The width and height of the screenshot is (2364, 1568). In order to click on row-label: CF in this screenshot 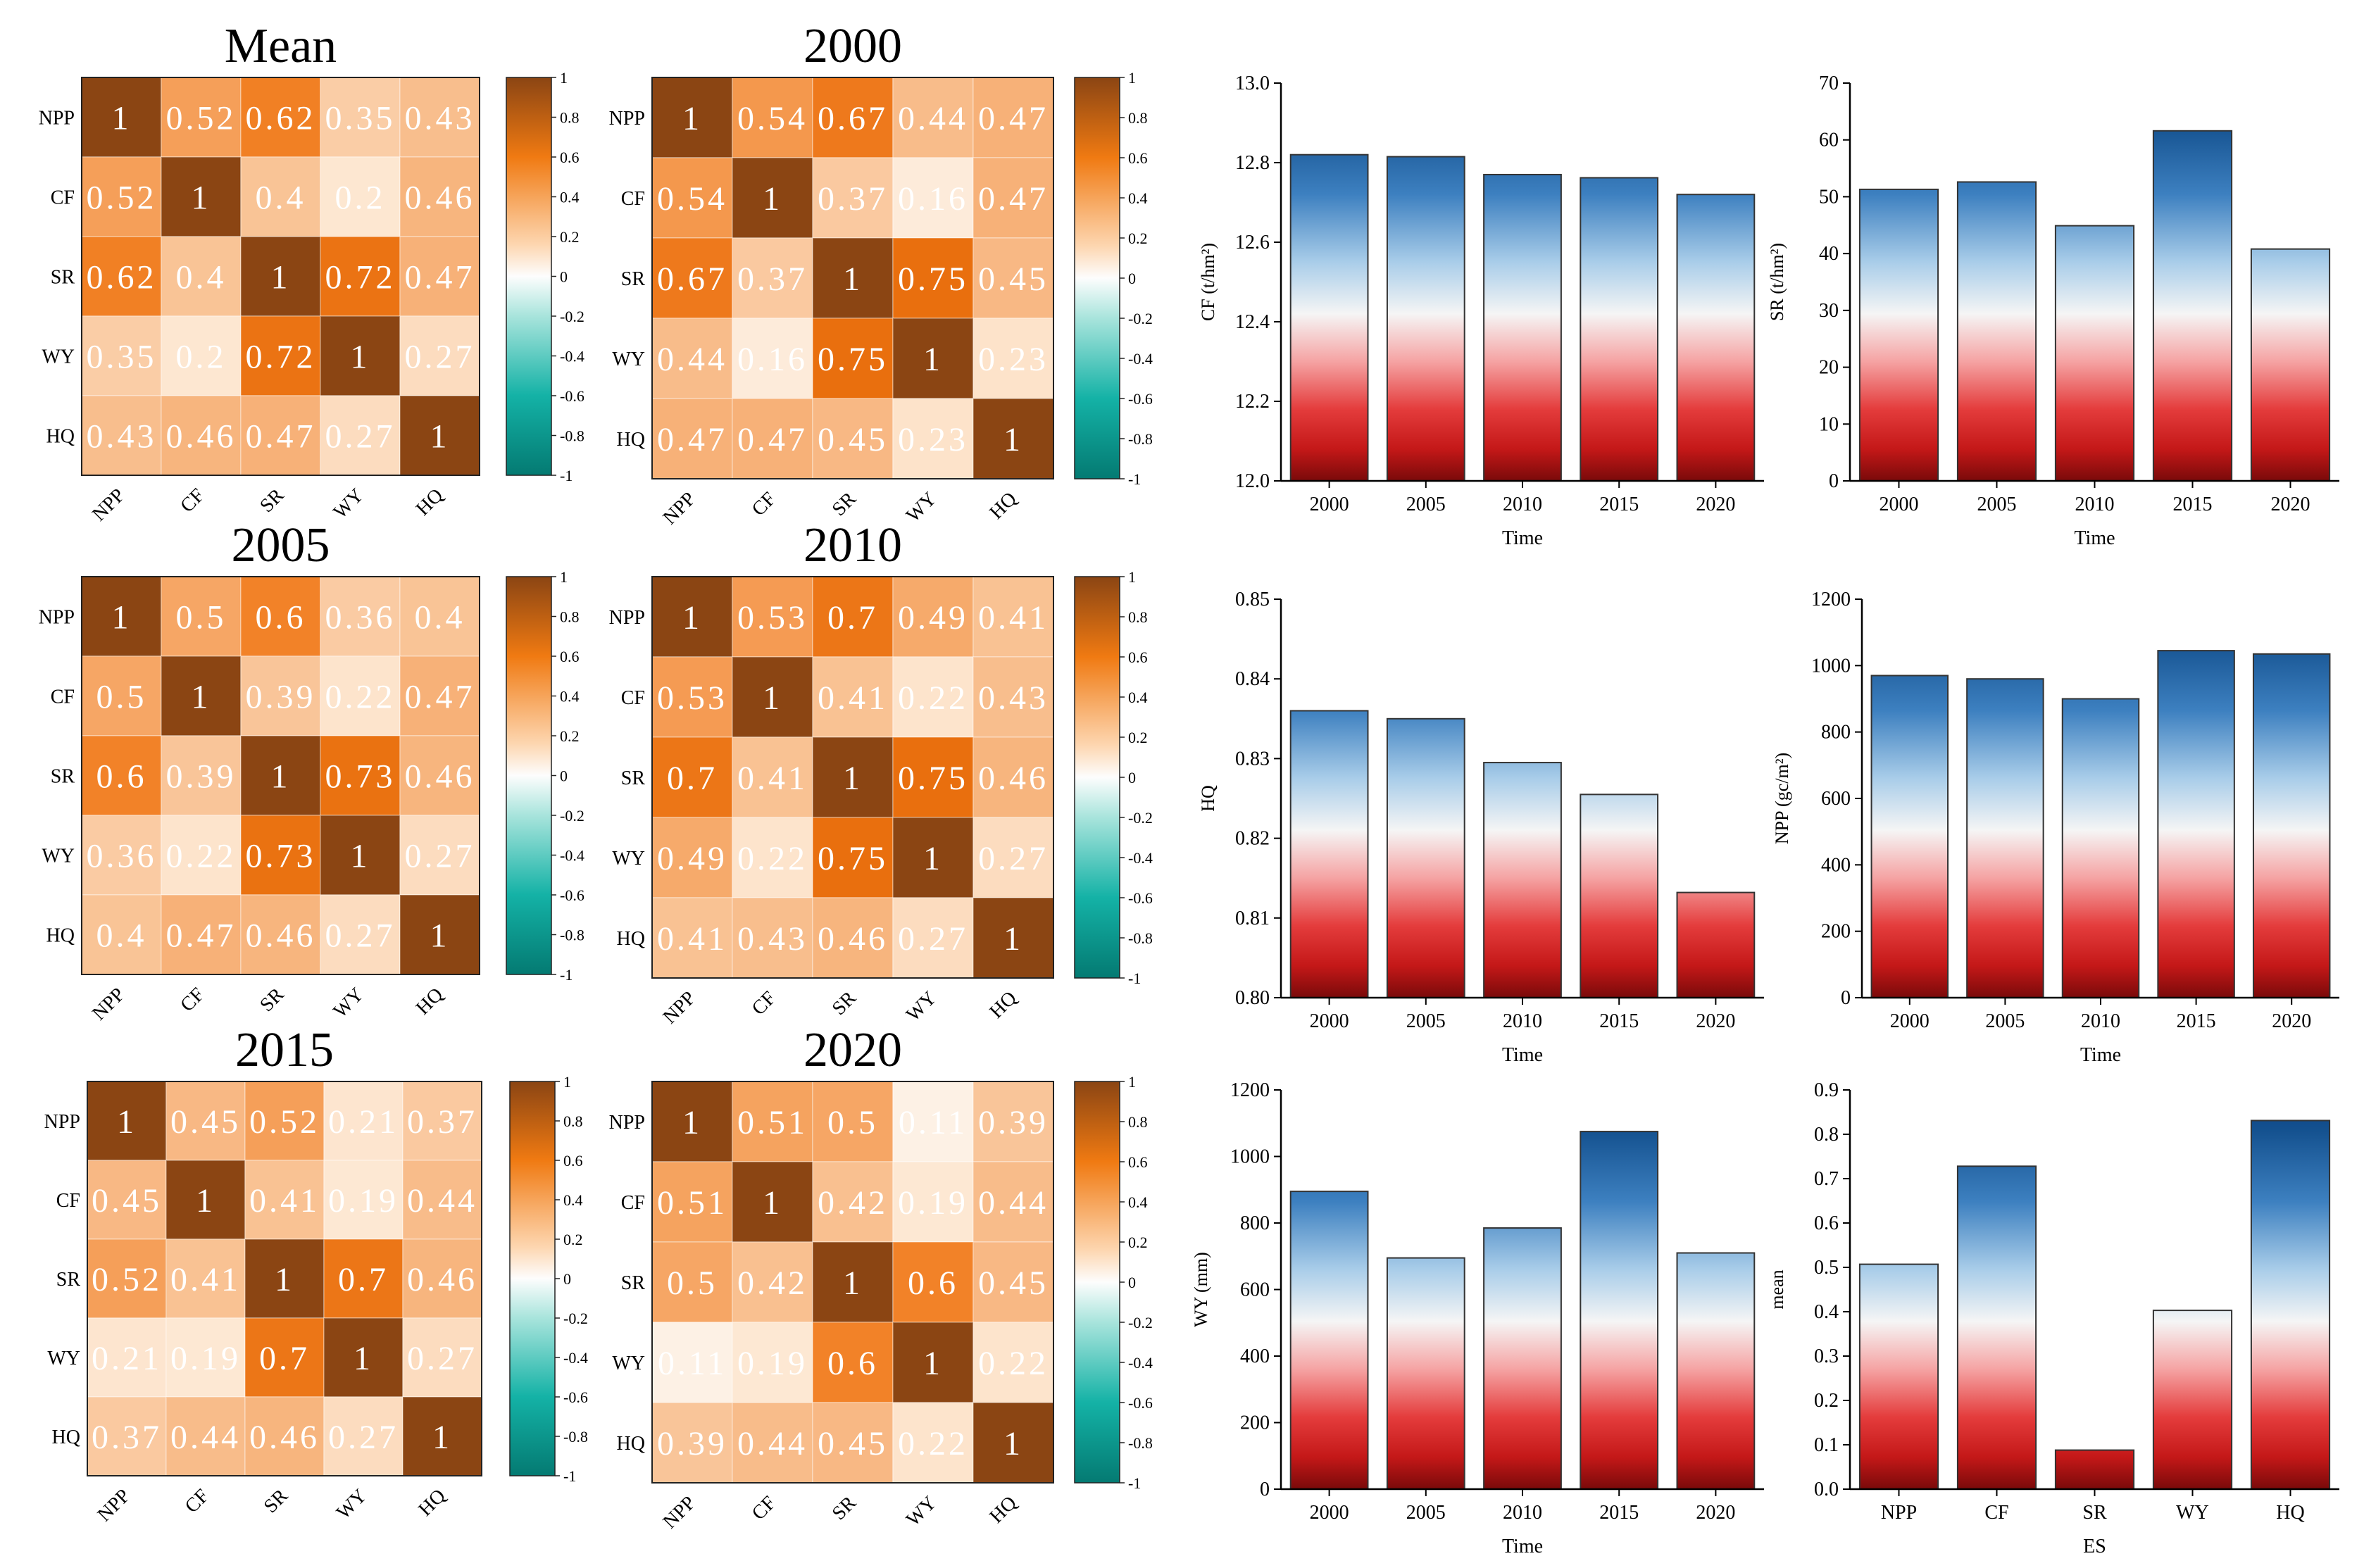, I will do `click(63, 697)`.